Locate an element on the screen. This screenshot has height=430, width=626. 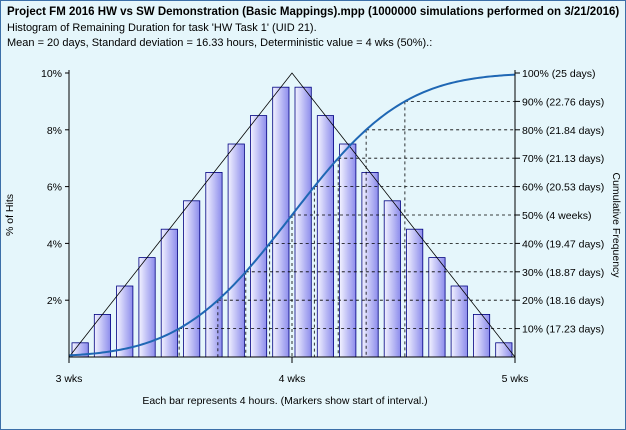
cumulative-label: 40% (19.47 days) is located at coordinates (563, 244).